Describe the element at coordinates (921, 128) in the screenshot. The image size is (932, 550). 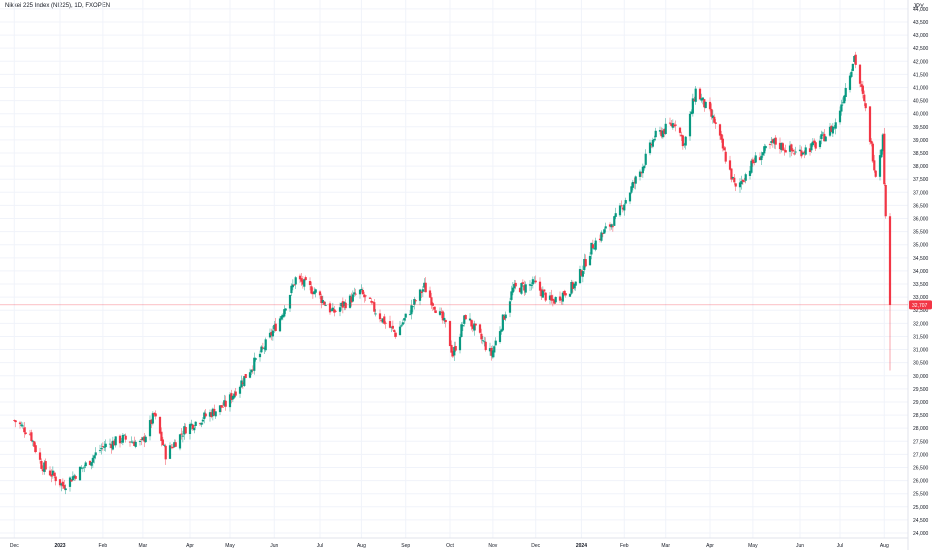
I see `y-tick-label: 39,500` at that location.